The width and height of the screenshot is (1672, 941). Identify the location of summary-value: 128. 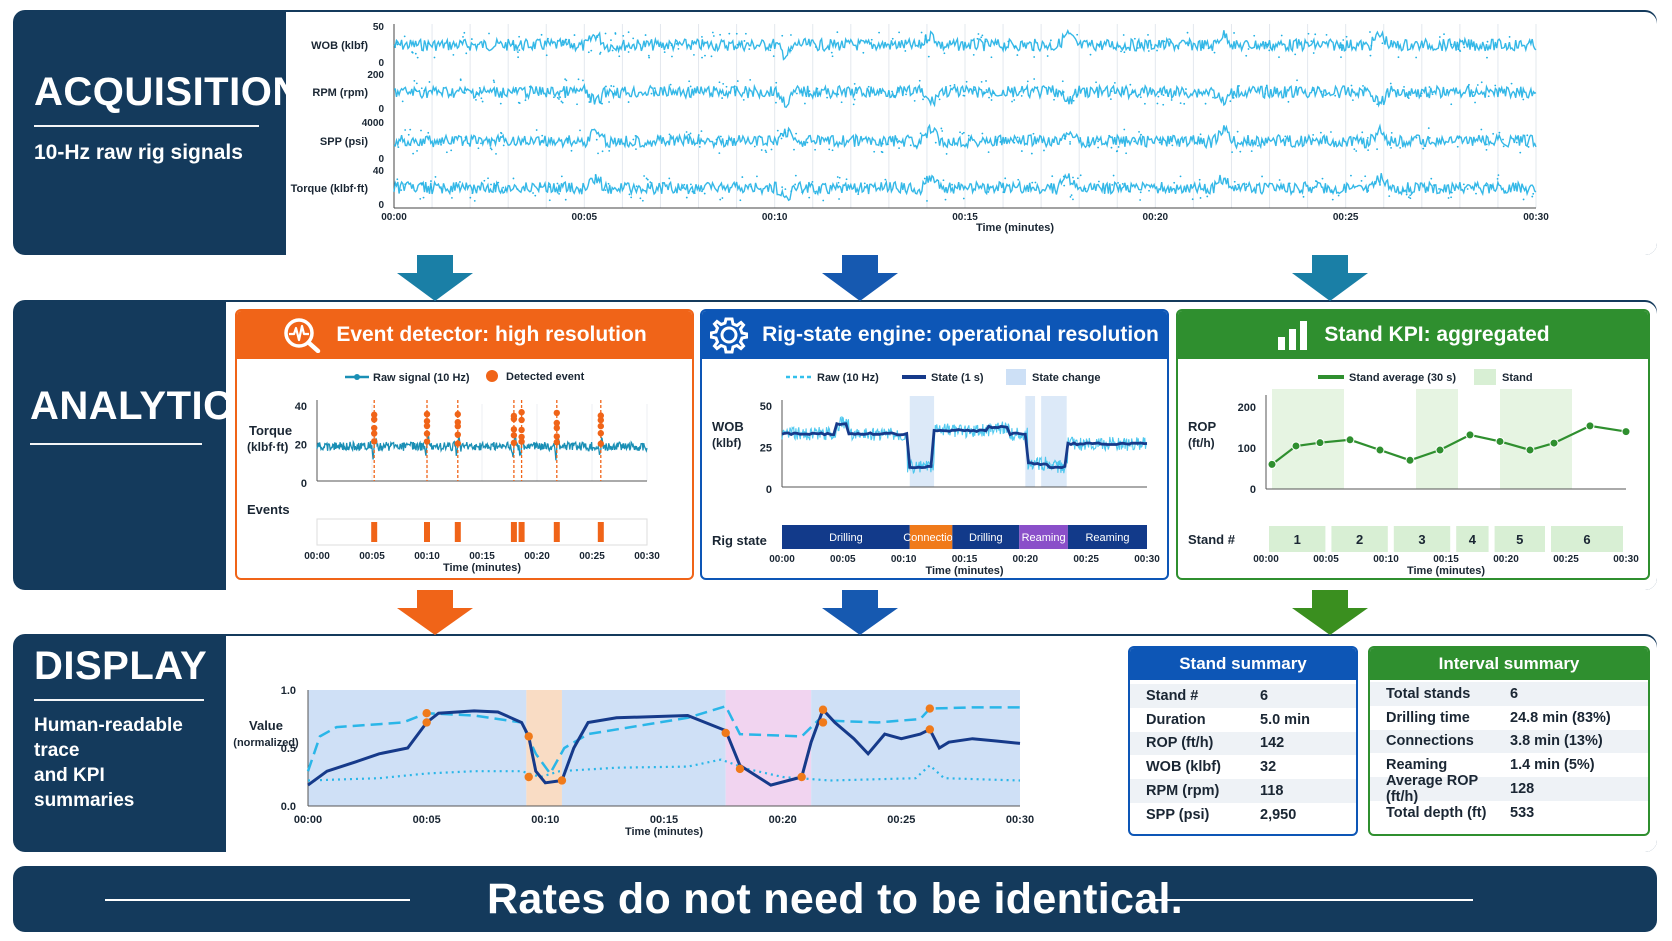
(1522, 789).